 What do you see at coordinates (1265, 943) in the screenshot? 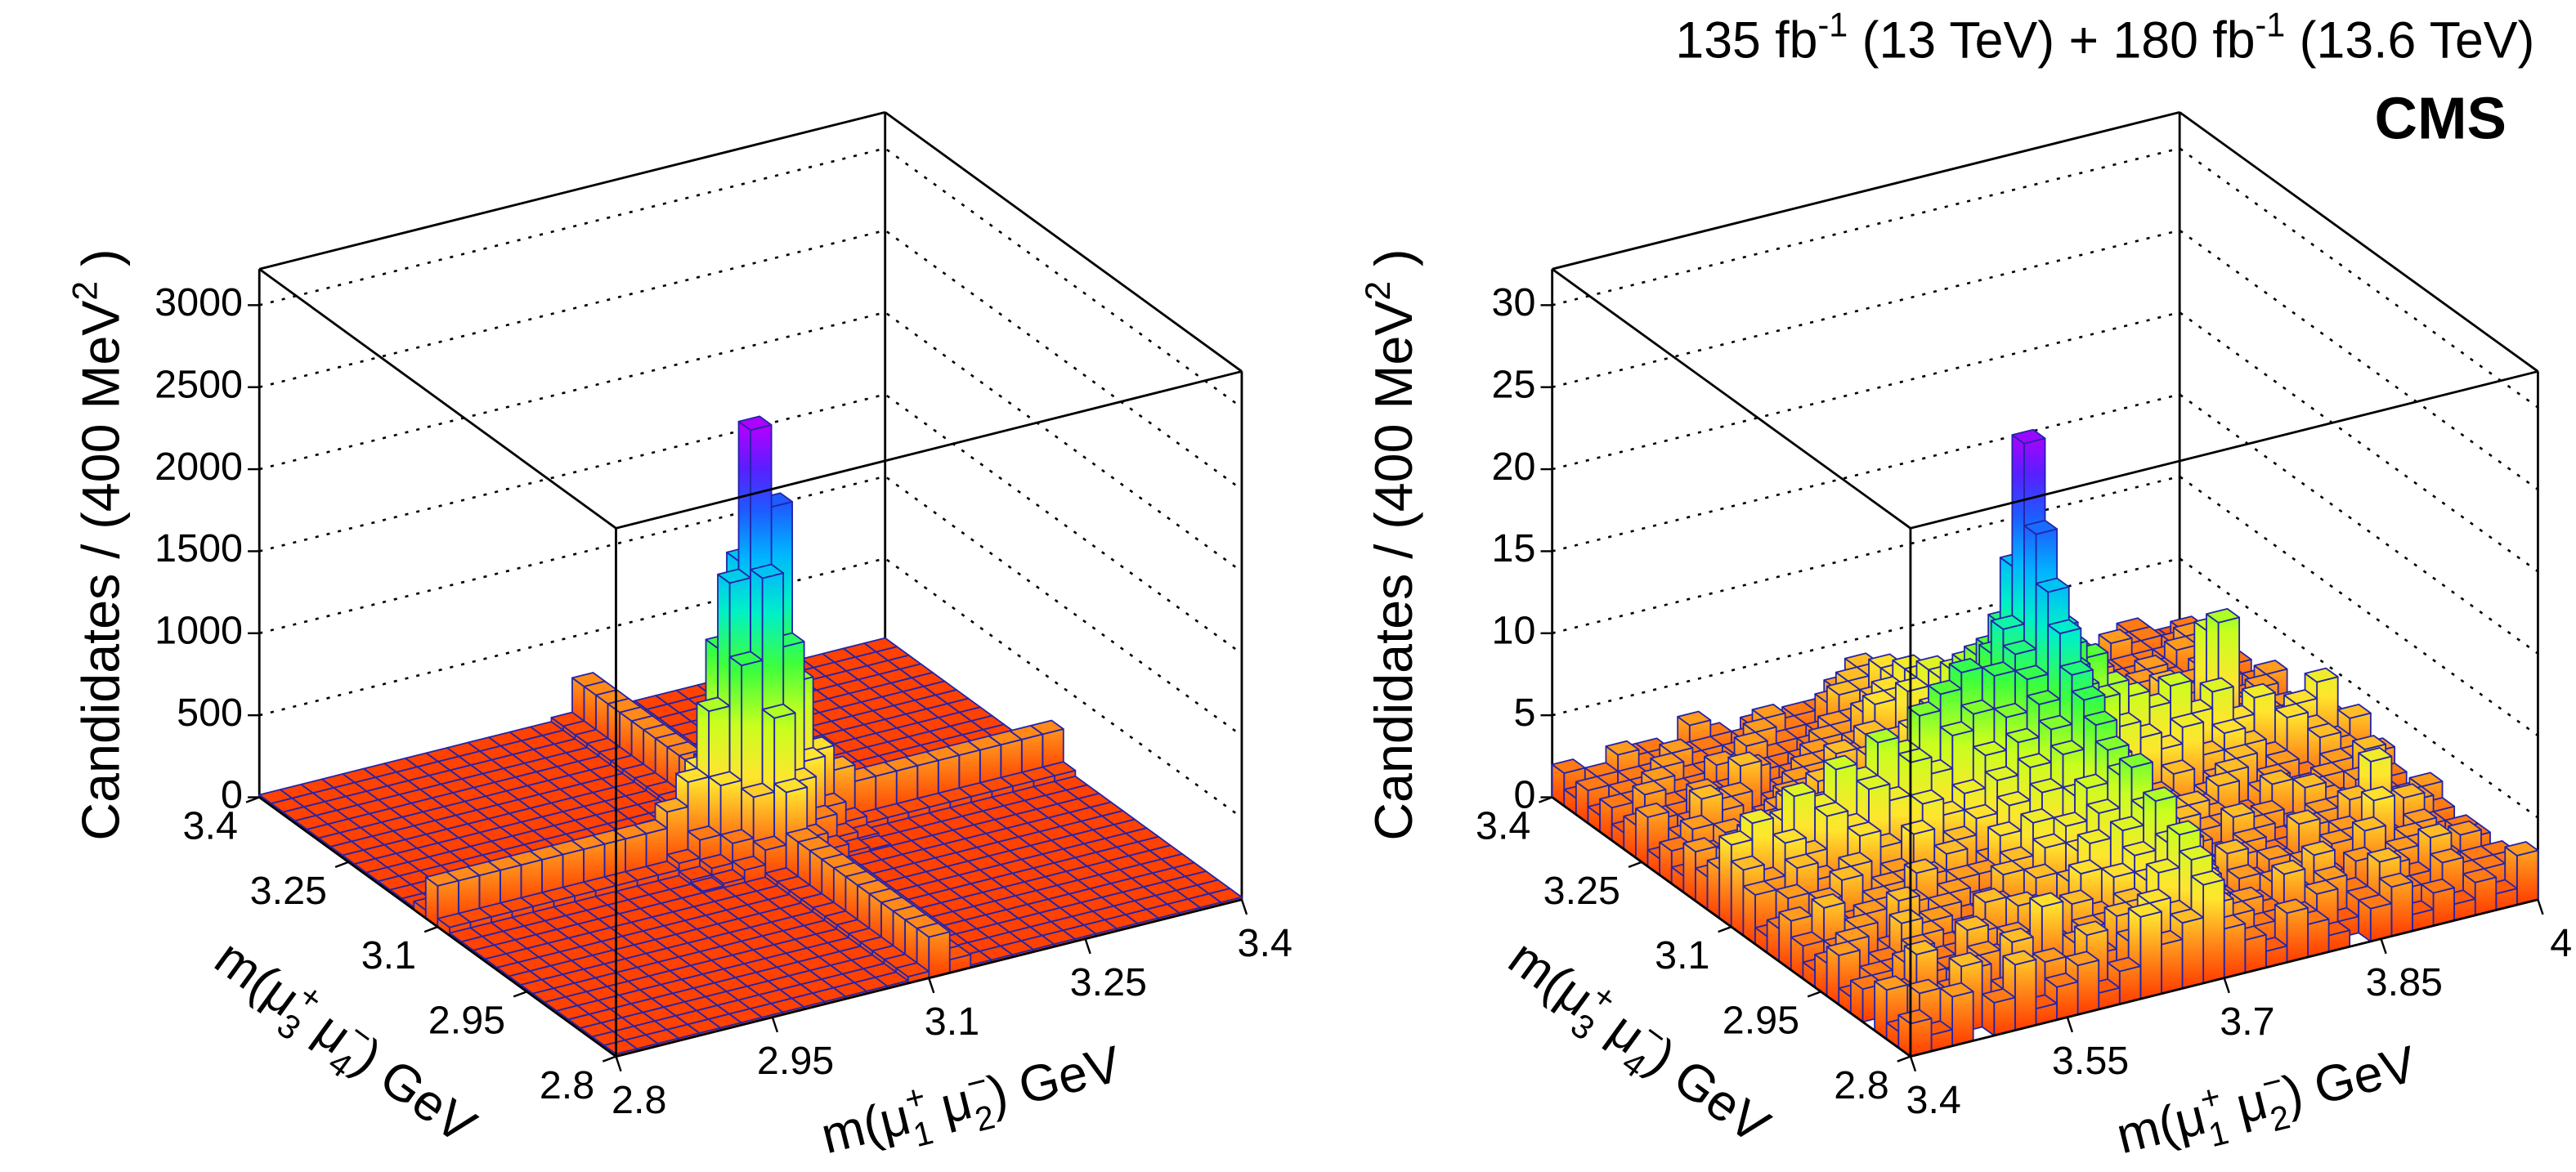
I see `x-tick-label: 3.4` at bounding box center [1265, 943].